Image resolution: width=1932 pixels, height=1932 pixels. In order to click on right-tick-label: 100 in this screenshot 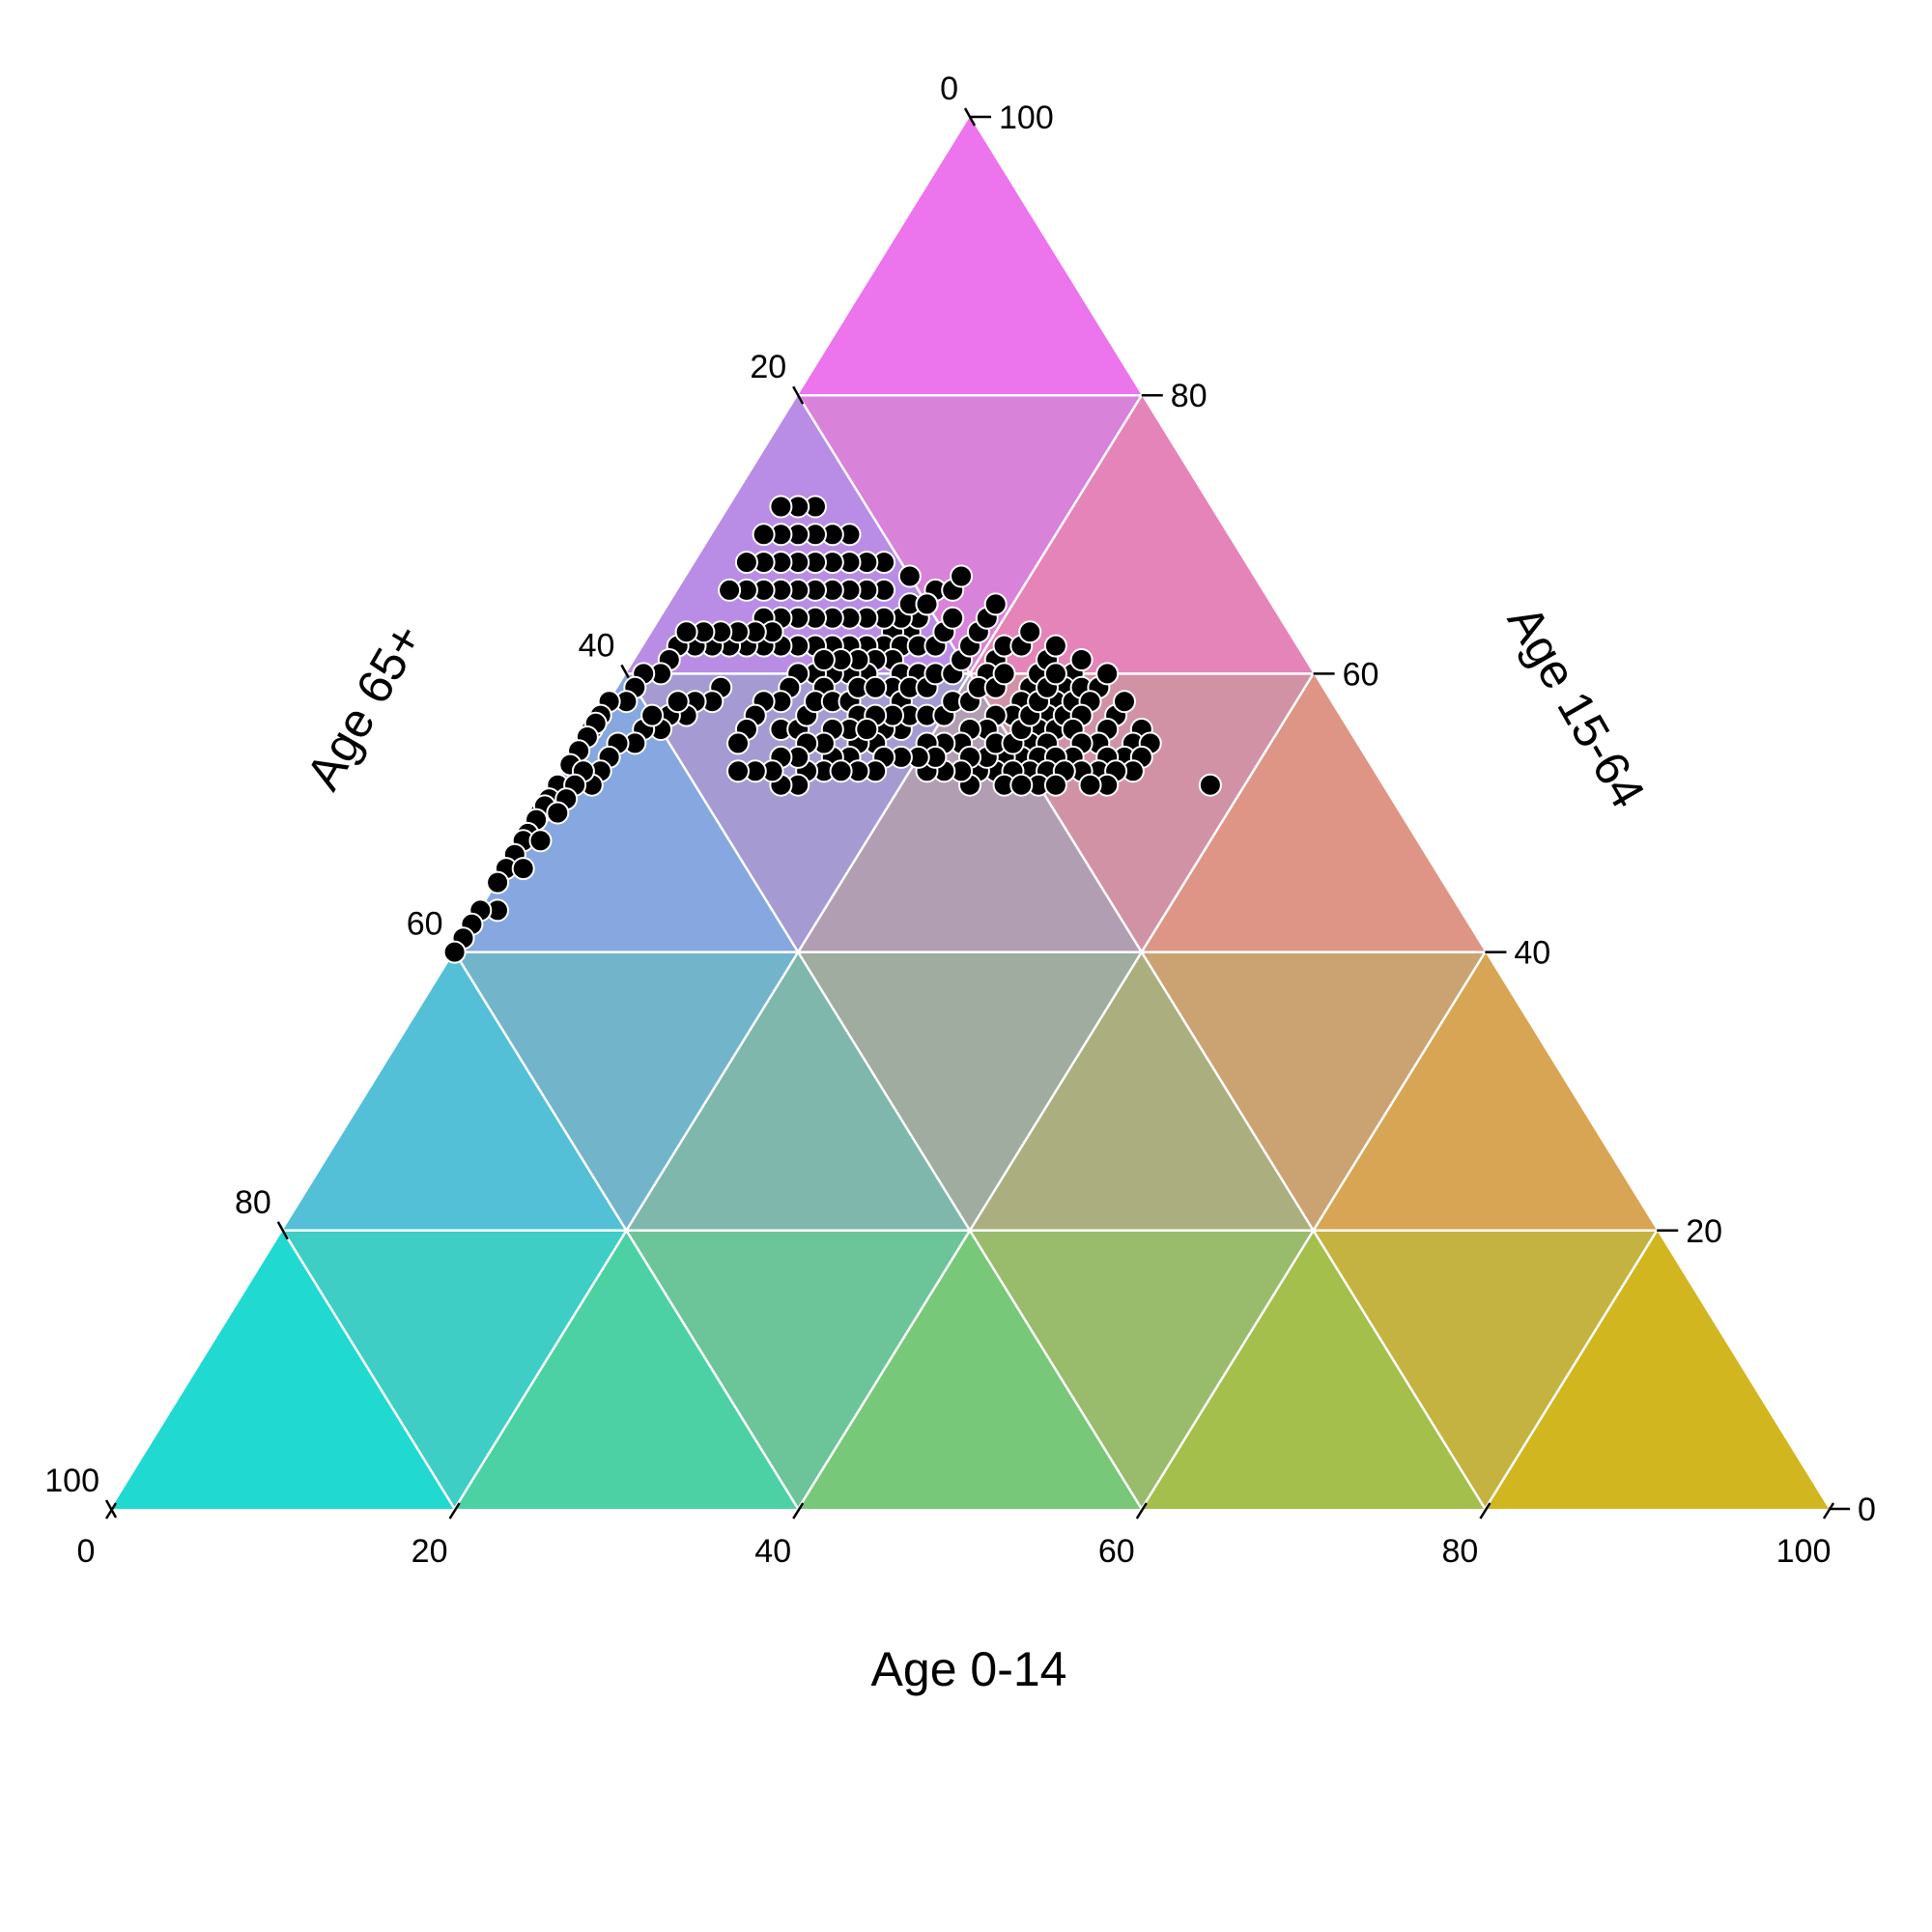, I will do `click(1026, 117)`.